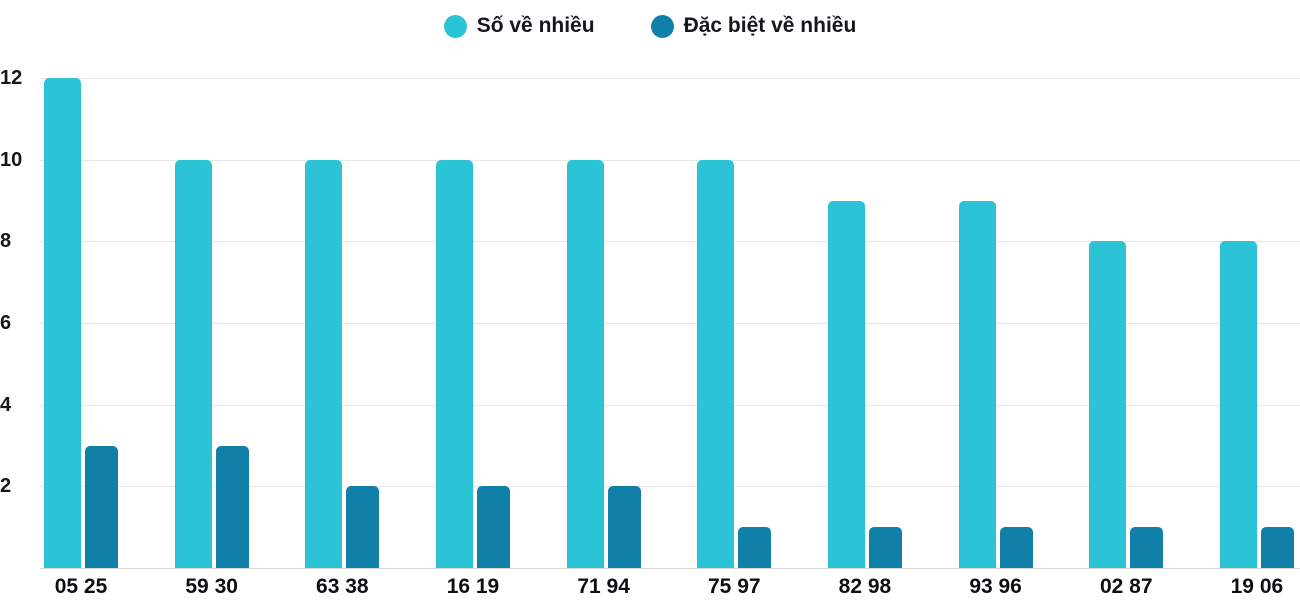 This screenshot has width=1300, height=600. I want to click on y-axis-tick-label: 12, so click(11, 78).